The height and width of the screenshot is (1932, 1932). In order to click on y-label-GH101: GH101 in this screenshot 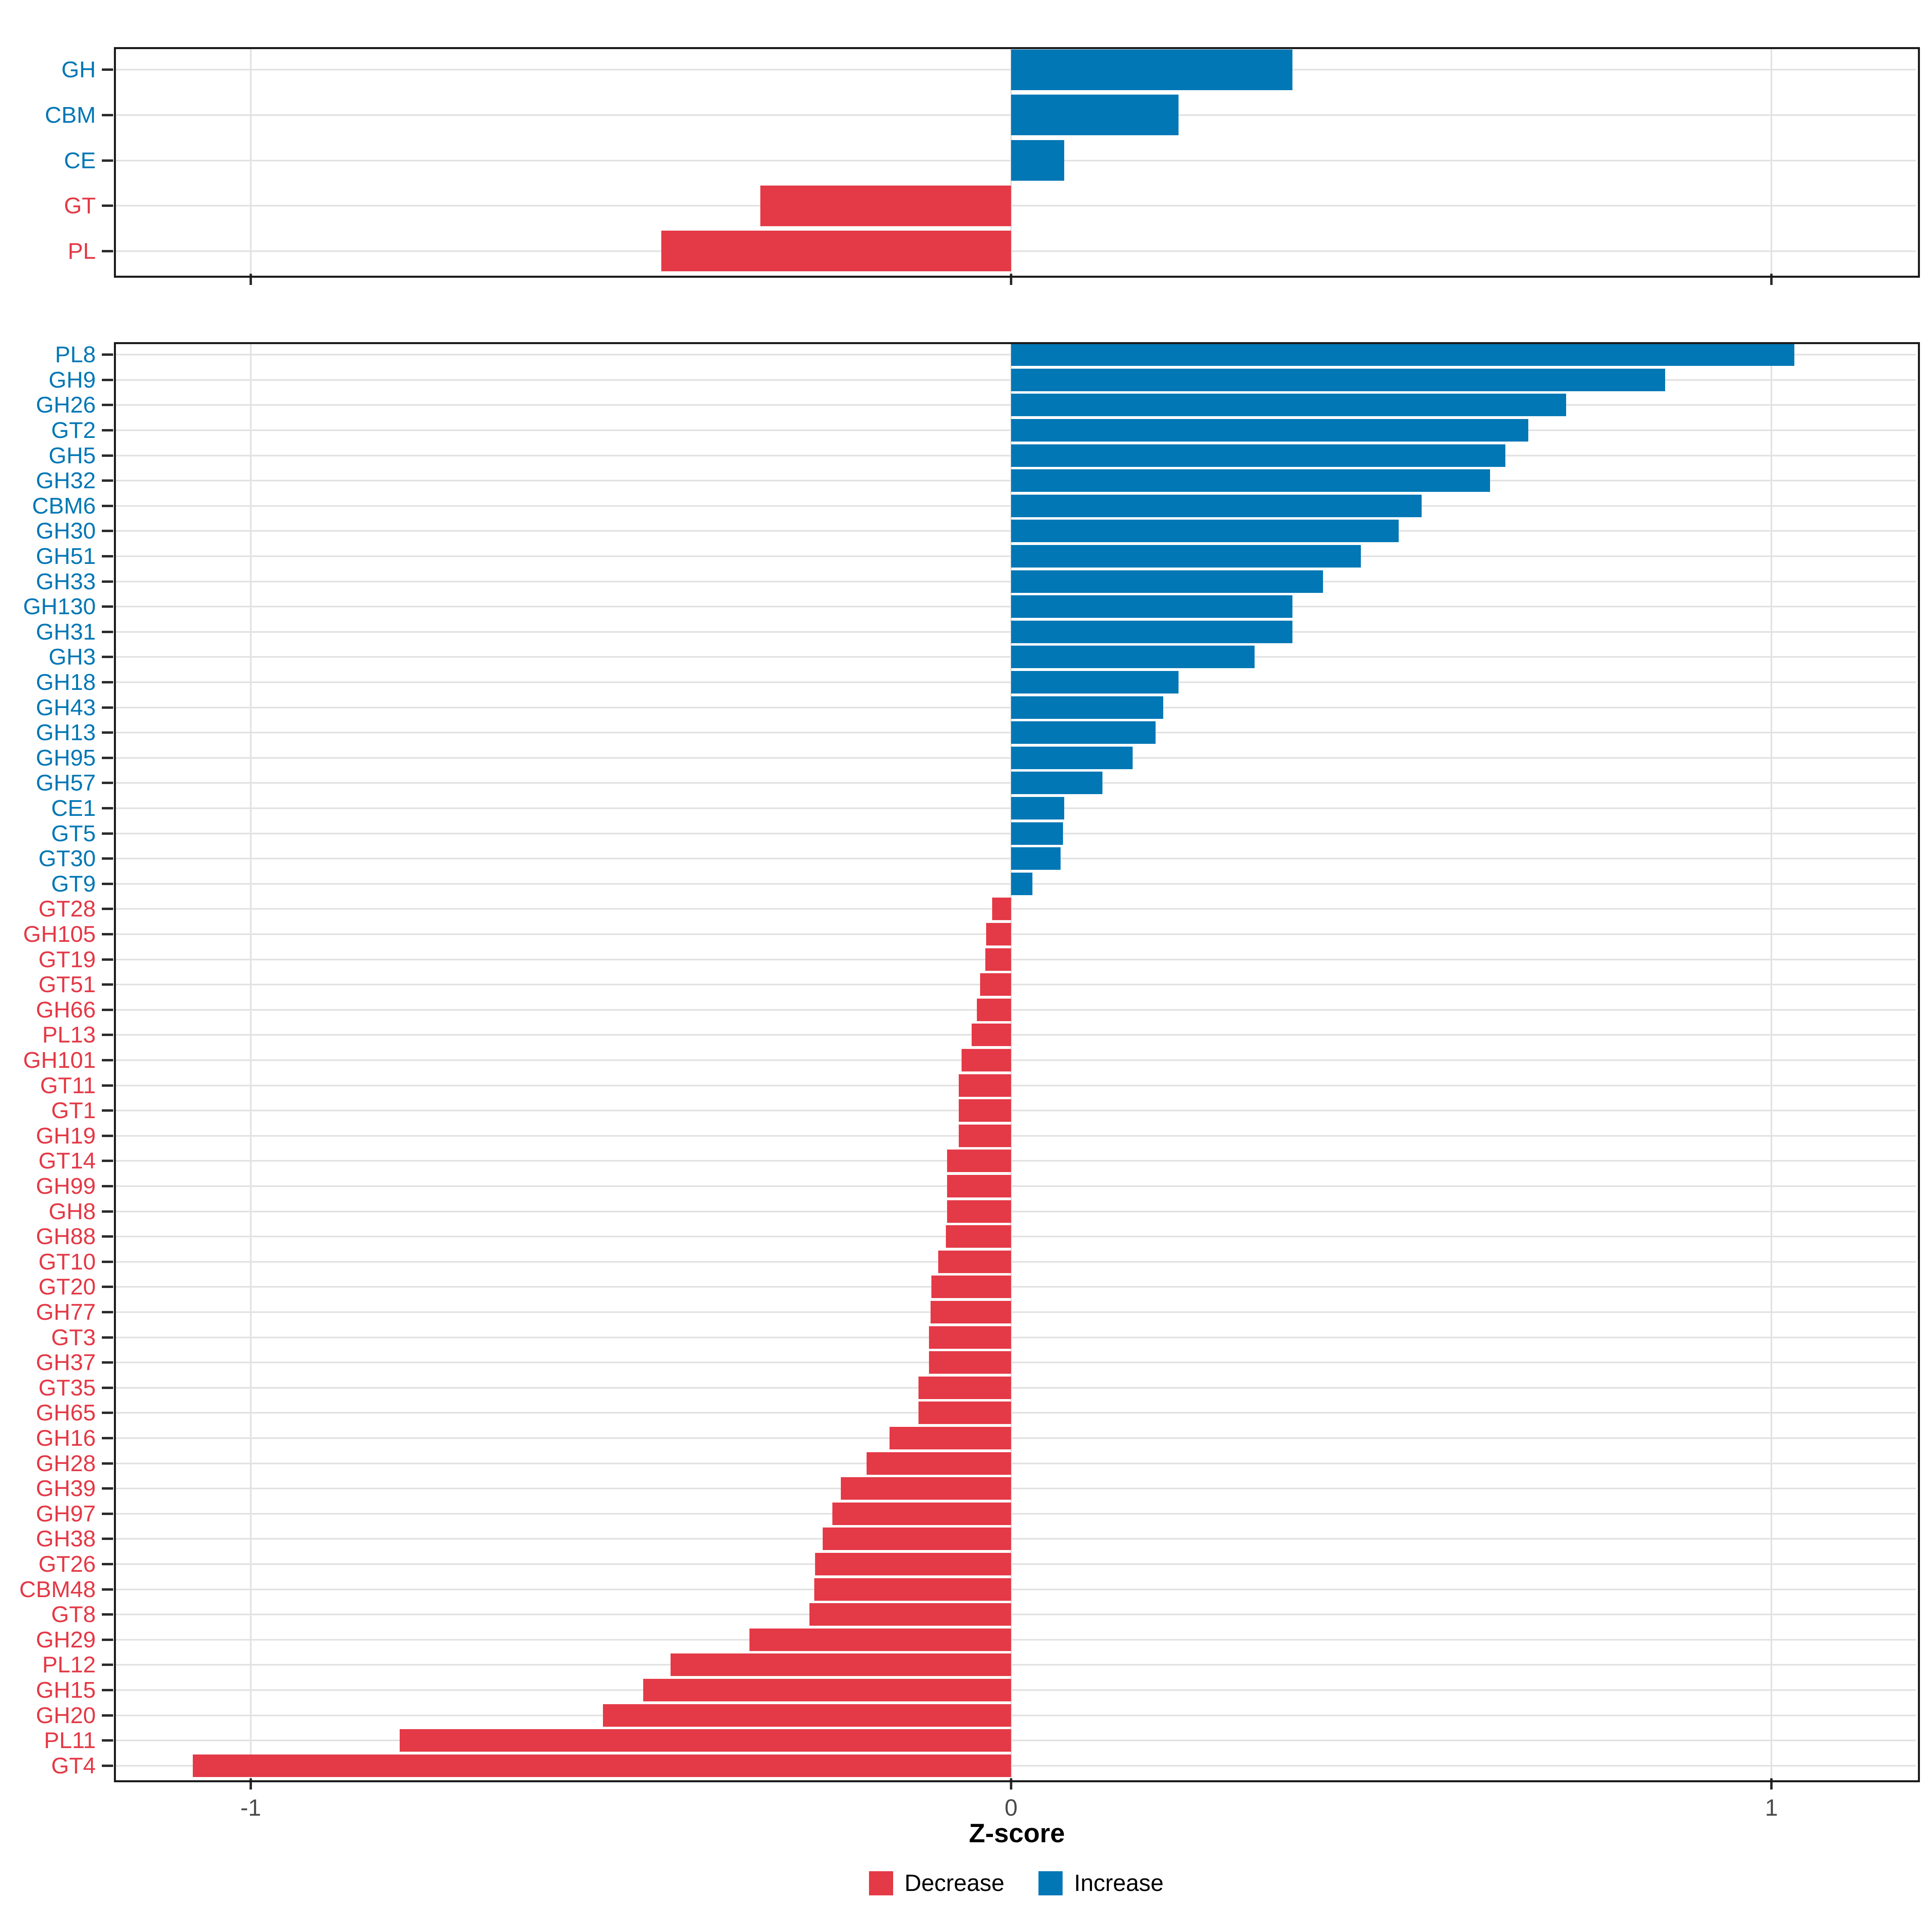, I will do `click(59, 1060)`.